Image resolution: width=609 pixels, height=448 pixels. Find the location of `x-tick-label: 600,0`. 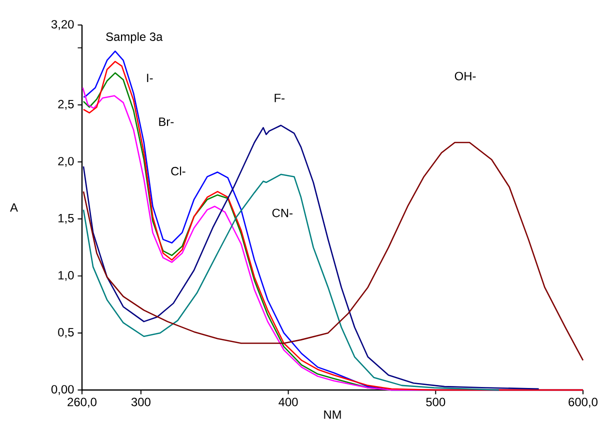

x-tick-label: 600,0 is located at coordinates (583, 403).